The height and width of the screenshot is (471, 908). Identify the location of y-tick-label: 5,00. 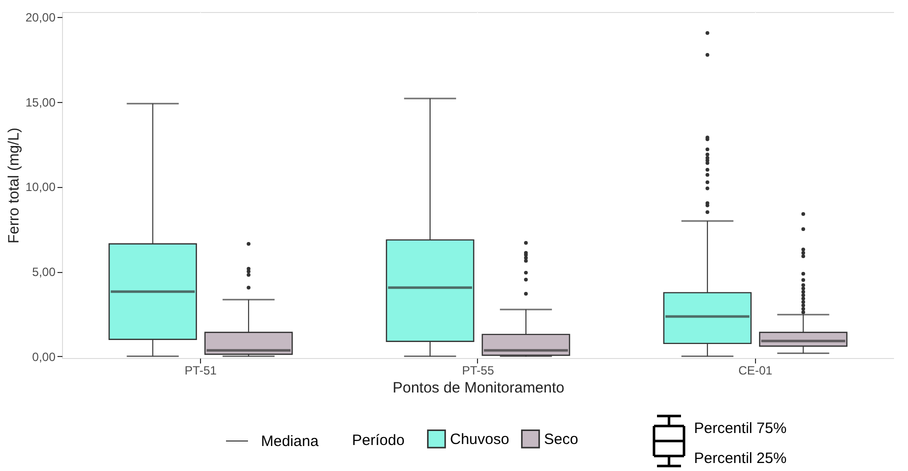
(44, 272).